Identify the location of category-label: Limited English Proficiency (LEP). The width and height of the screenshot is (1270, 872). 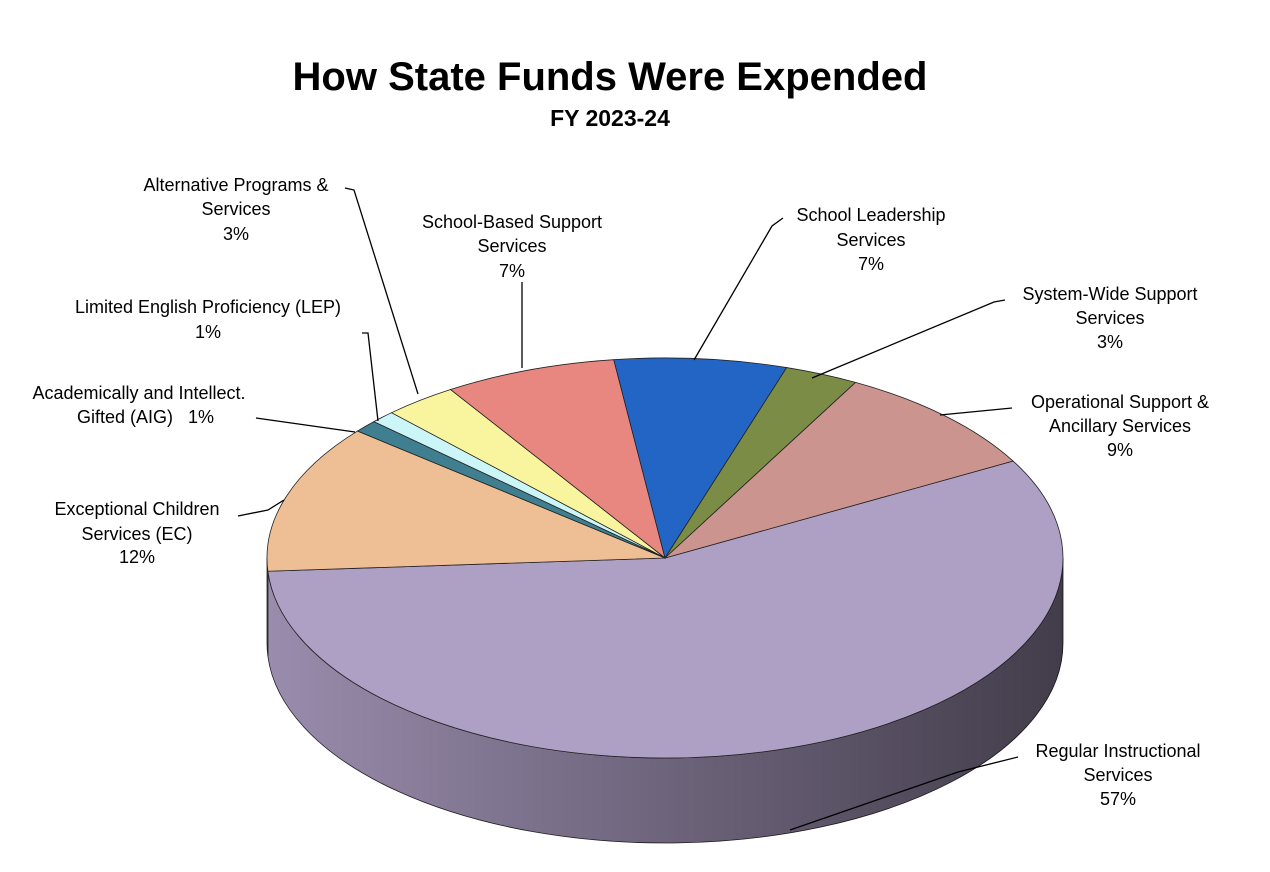
(208, 307).